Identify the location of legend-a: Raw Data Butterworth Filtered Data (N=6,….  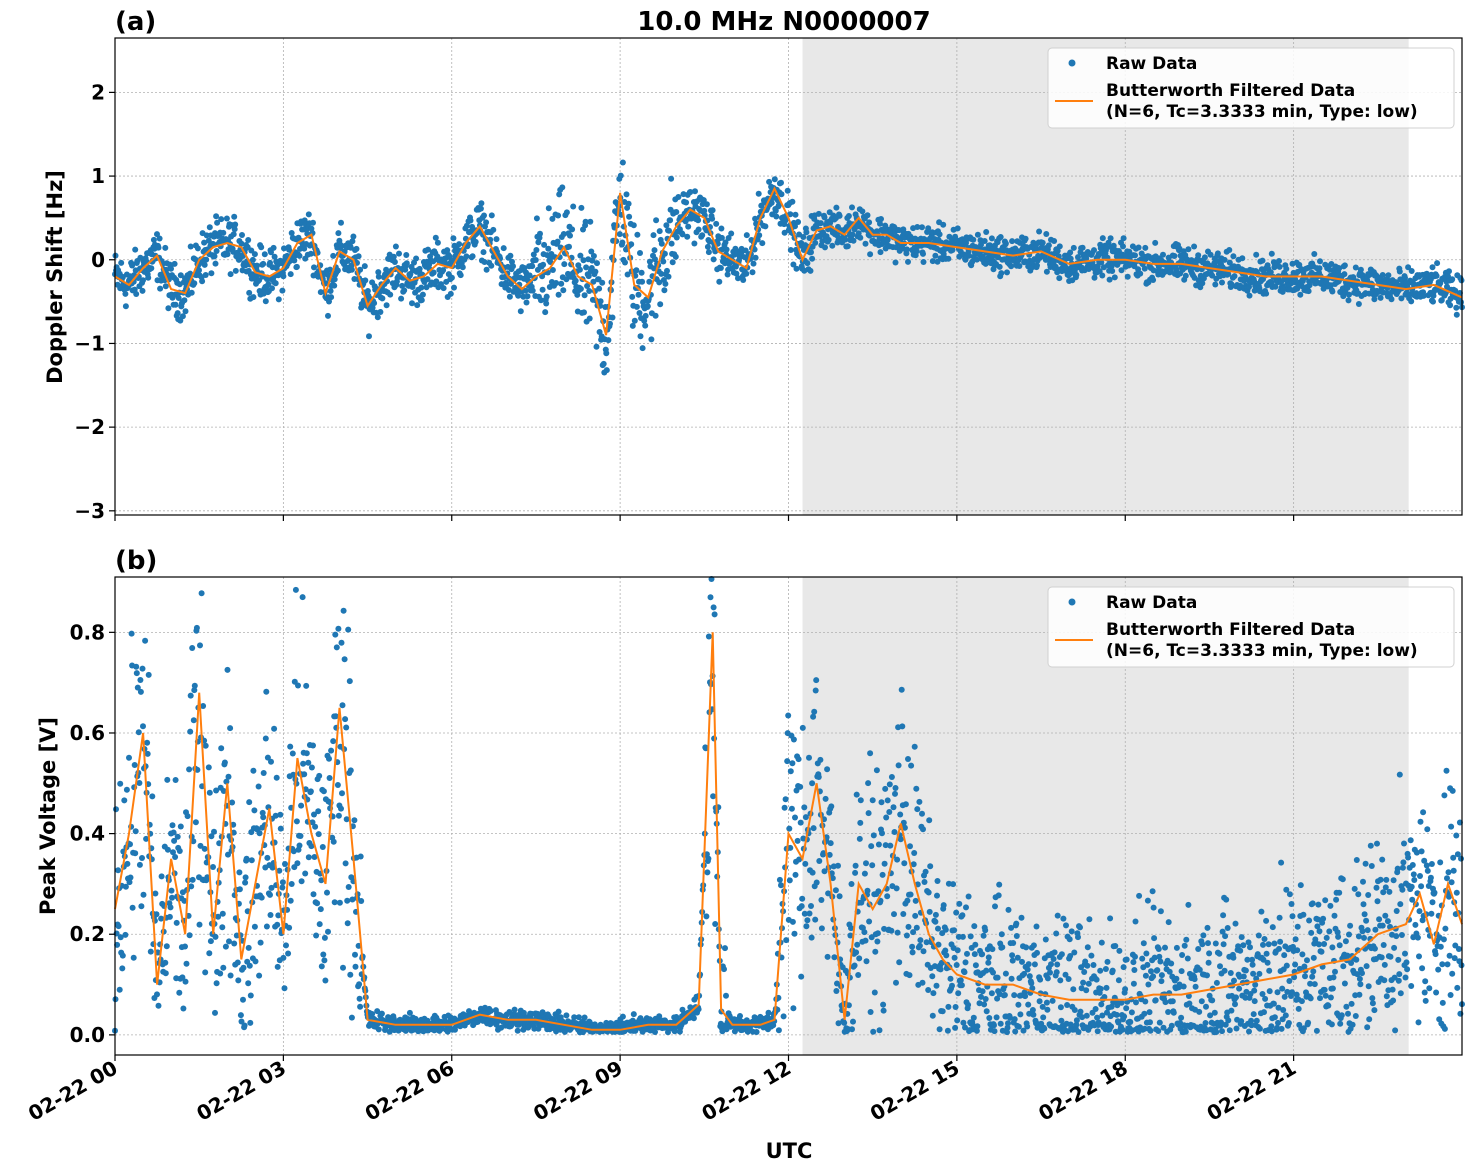
(1251, 88).